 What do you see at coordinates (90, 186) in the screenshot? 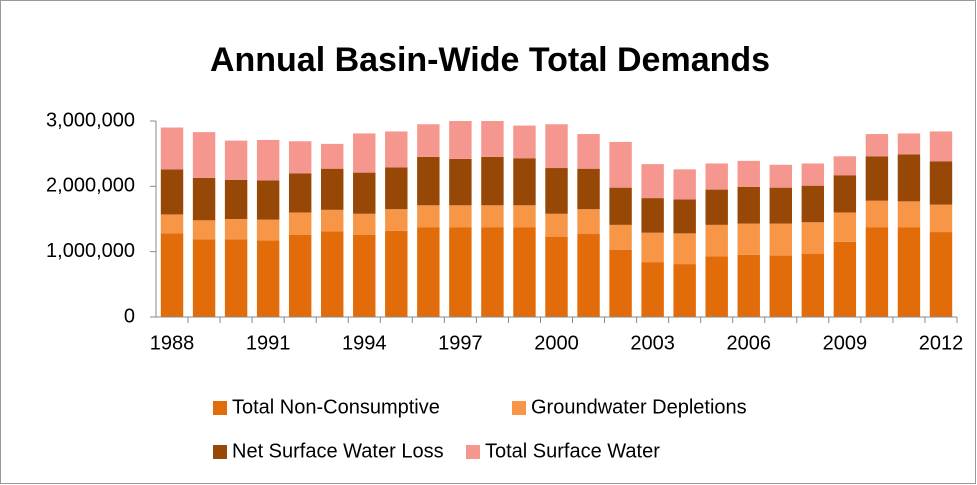
I see `y-tick-label: 2,000,000` at bounding box center [90, 186].